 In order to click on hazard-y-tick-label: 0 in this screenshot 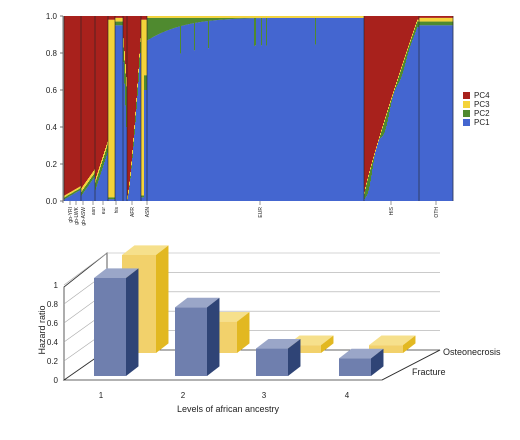, I will do `click(56, 380)`.